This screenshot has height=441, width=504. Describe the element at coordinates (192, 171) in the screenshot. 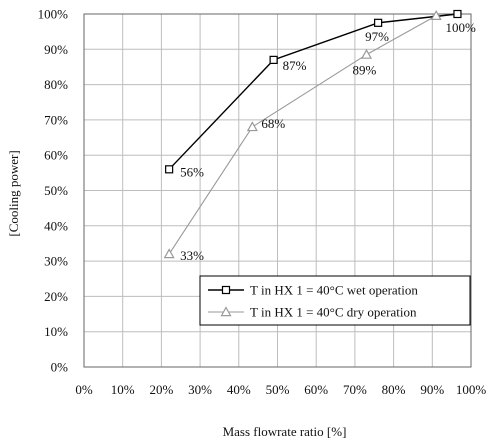

I see `data-label: 56%` at that location.